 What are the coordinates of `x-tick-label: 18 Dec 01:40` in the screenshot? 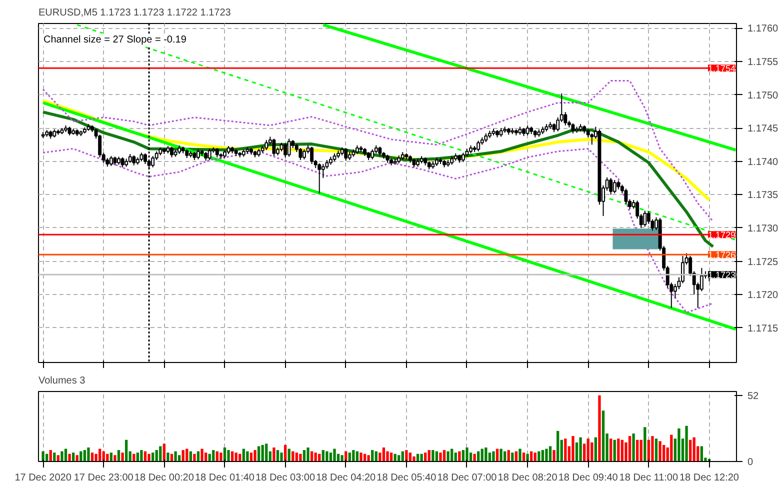 It's located at (224, 478).